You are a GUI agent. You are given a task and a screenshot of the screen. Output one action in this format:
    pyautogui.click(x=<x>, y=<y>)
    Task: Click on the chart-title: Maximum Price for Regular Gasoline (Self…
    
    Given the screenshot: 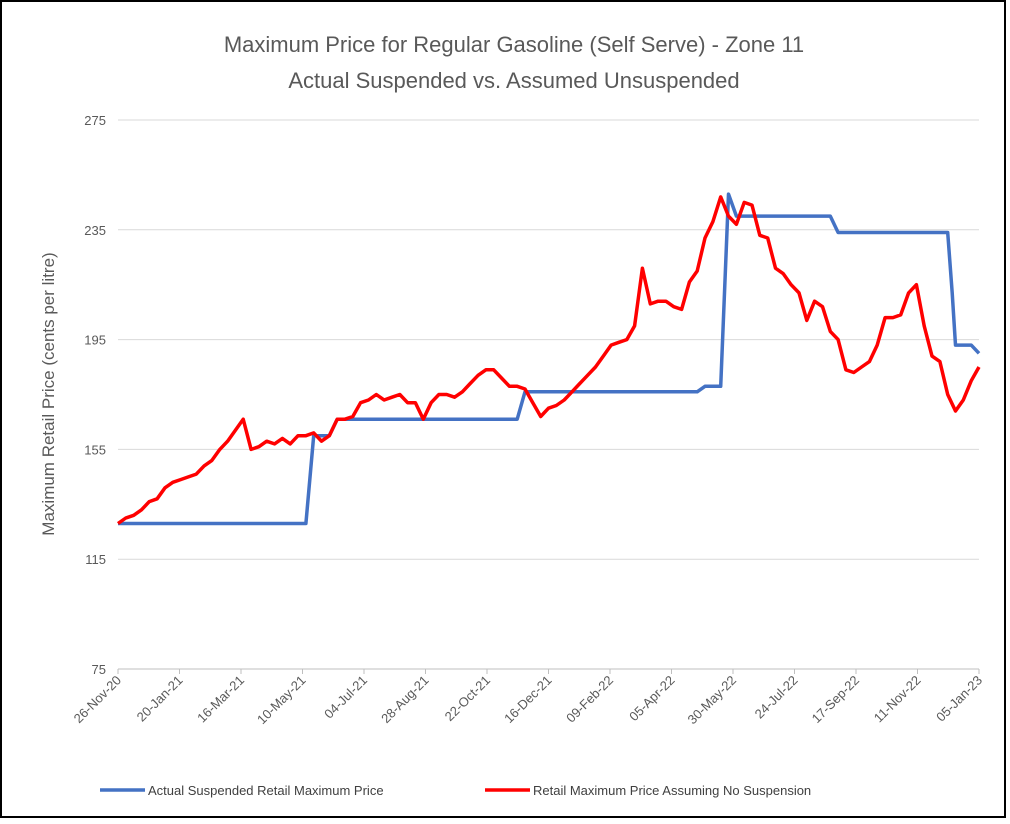 What is the action you would take?
    pyautogui.click(x=514, y=44)
    